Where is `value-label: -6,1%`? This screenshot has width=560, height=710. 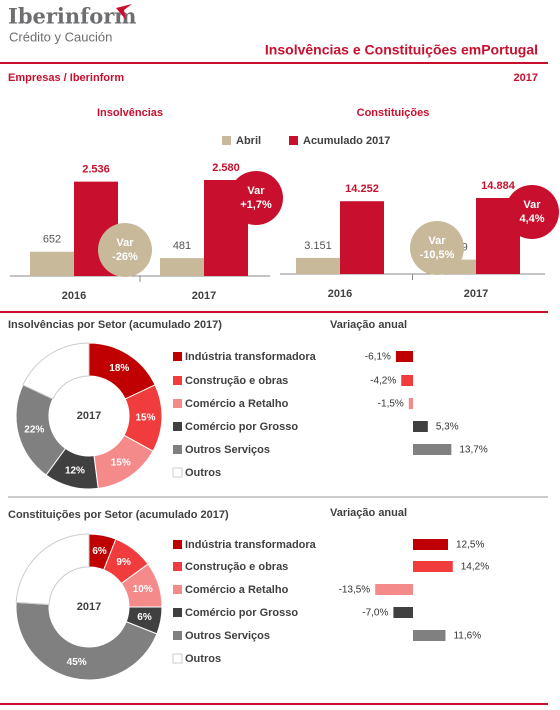 value-label: -6,1% is located at coordinates (378, 357).